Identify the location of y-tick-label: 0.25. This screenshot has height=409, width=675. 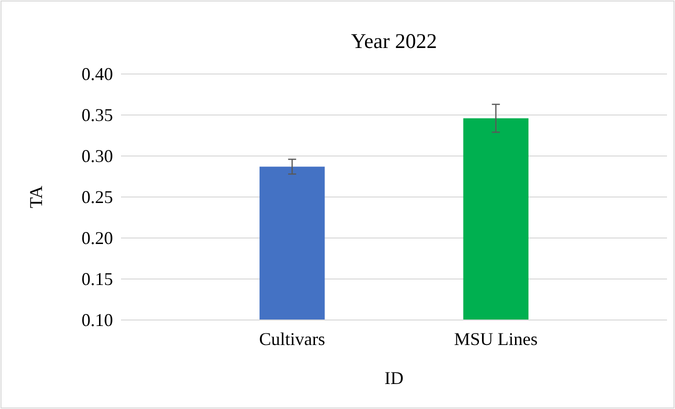
(97, 196).